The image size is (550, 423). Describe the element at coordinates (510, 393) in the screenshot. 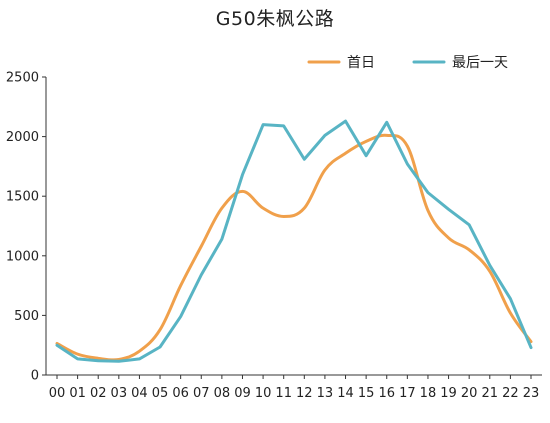

I see `x-tick-label: 22` at that location.